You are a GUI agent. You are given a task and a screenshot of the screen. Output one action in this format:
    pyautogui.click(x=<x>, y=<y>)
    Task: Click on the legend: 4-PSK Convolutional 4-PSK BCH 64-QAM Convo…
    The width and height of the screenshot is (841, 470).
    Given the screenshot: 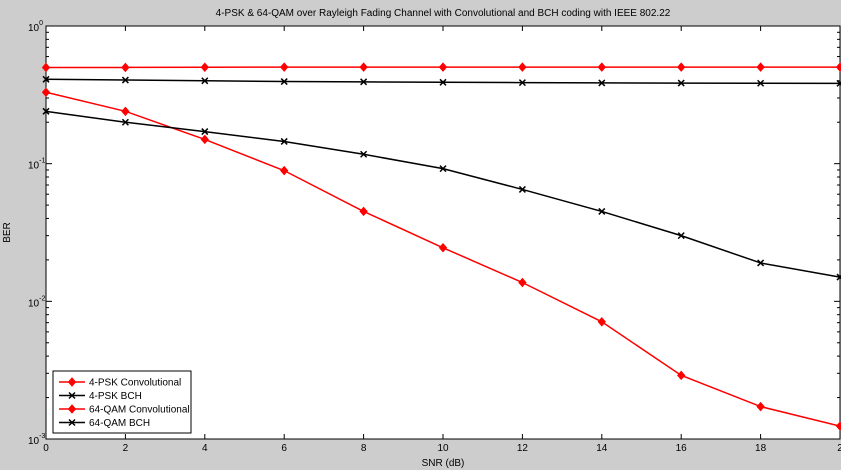 What is the action you would take?
    pyautogui.click(x=122, y=402)
    